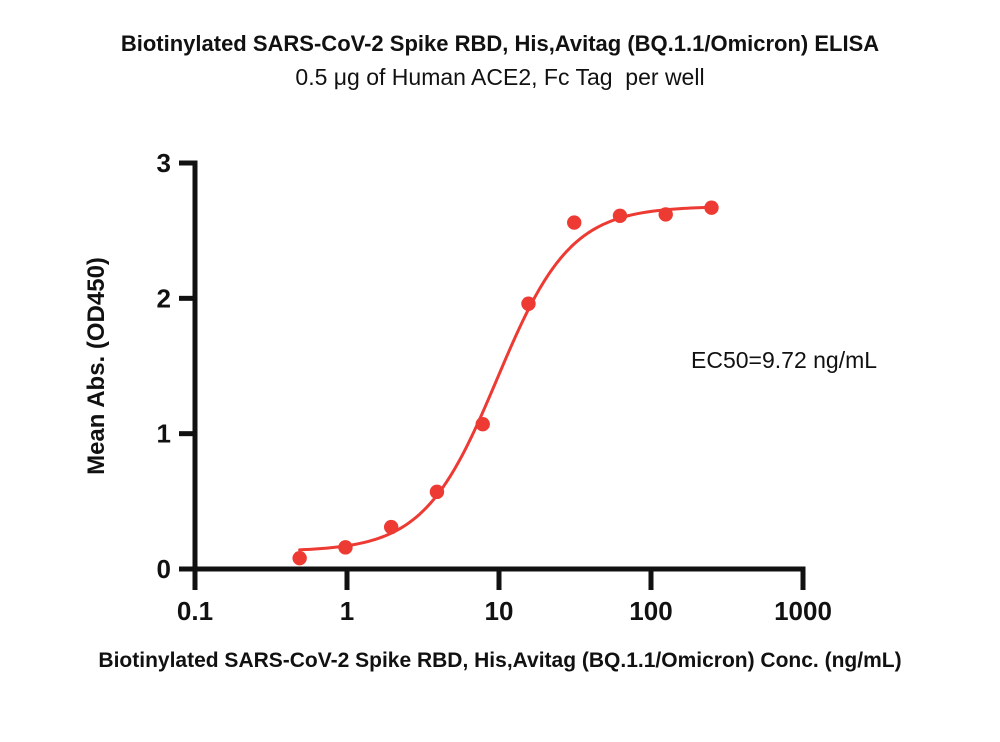 The height and width of the screenshot is (742, 1000). What do you see at coordinates (803, 611) in the screenshot?
I see `x-tick-label: 1000` at bounding box center [803, 611].